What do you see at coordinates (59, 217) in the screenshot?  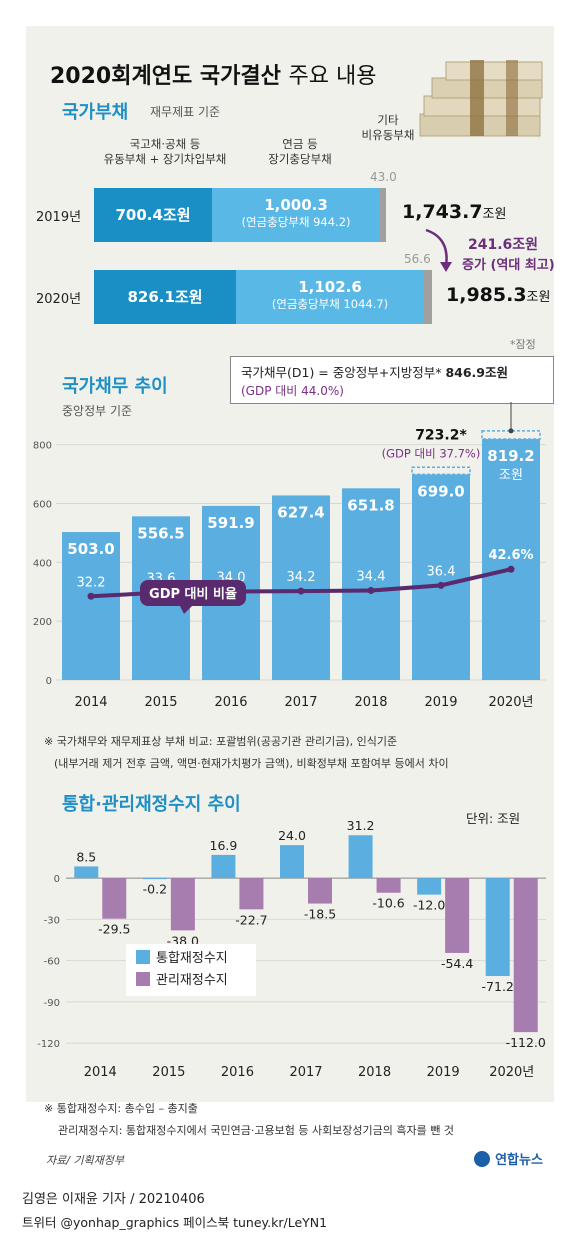 I see `row-year-2019: 2019년` at bounding box center [59, 217].